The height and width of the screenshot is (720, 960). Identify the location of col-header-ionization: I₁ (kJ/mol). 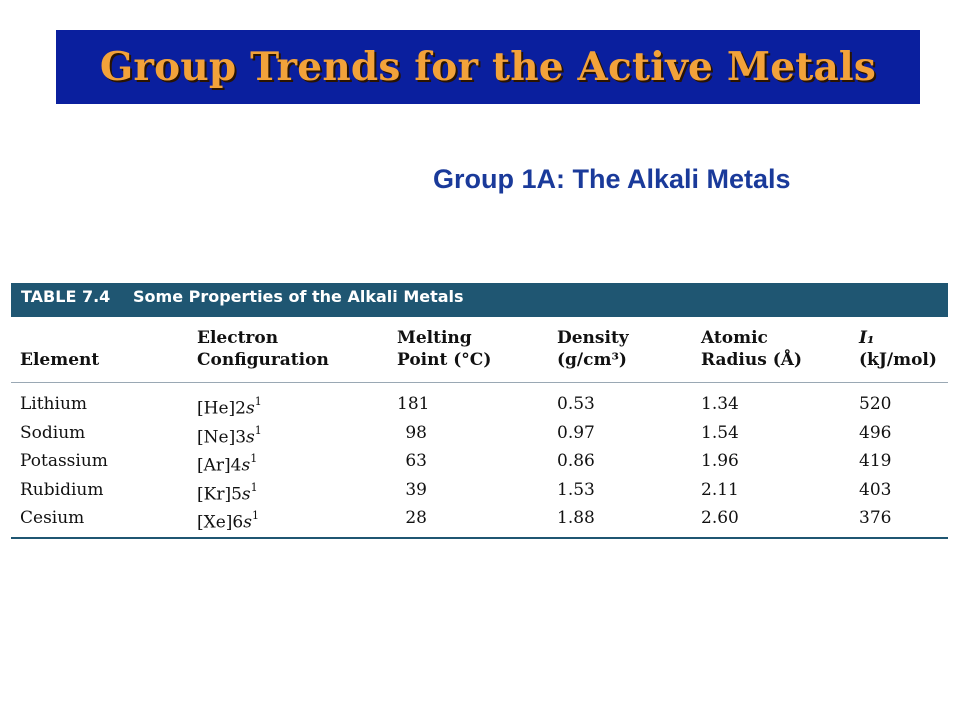
(898, 349).